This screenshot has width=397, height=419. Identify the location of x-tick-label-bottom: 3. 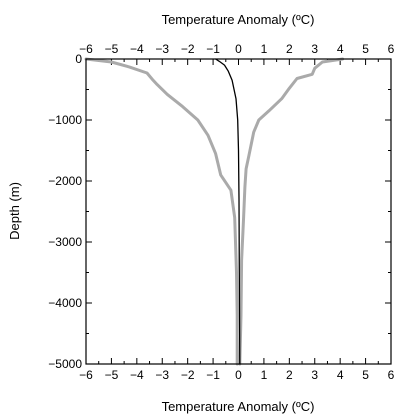
(314, 375).